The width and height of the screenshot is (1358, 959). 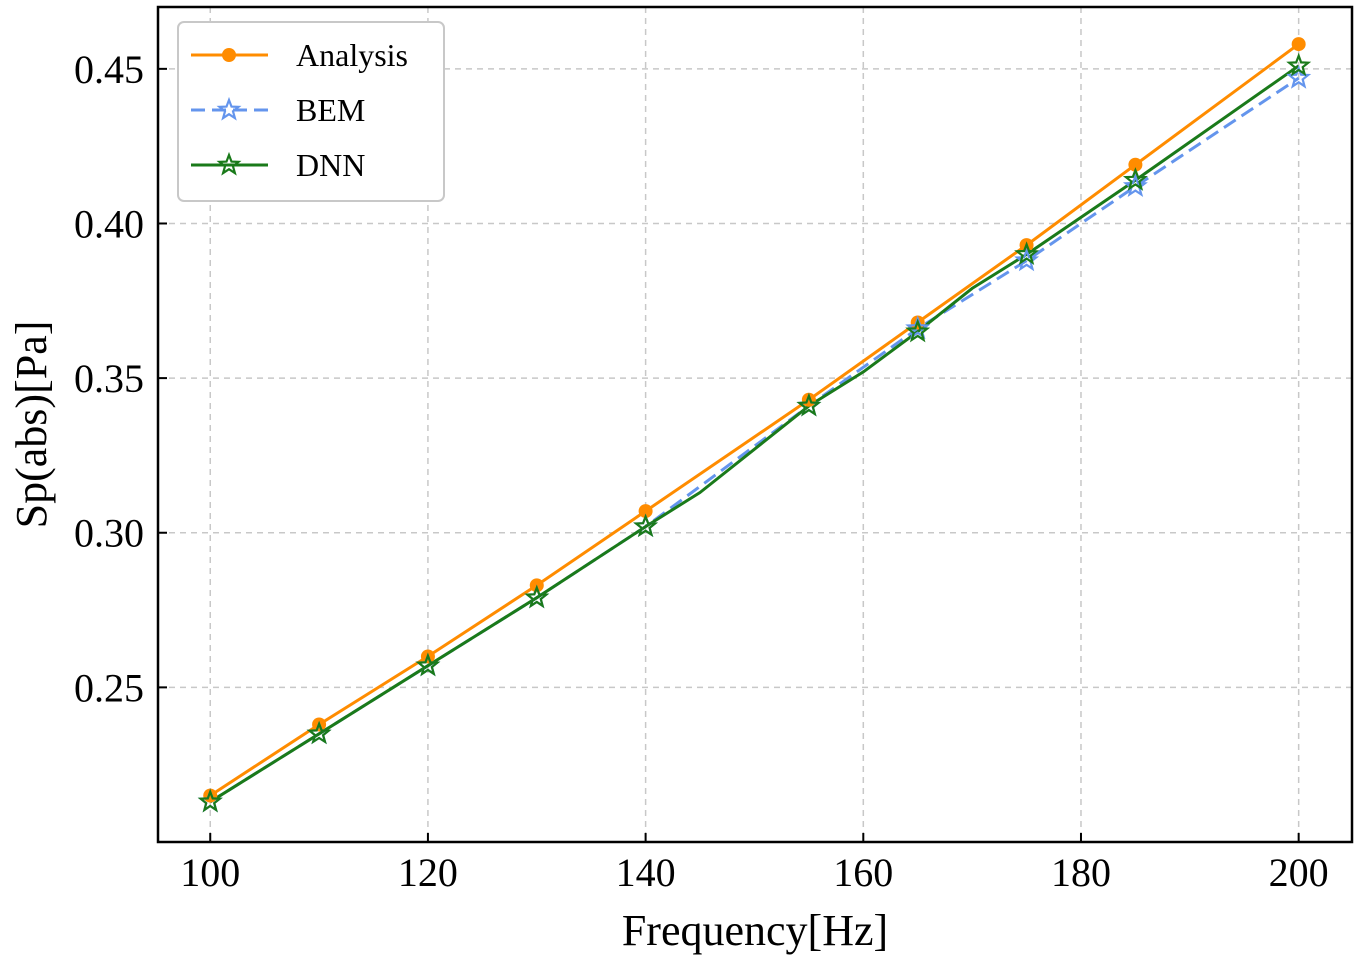 I want to click on y-tick-label: 0.30, so click(x=109, y=533).